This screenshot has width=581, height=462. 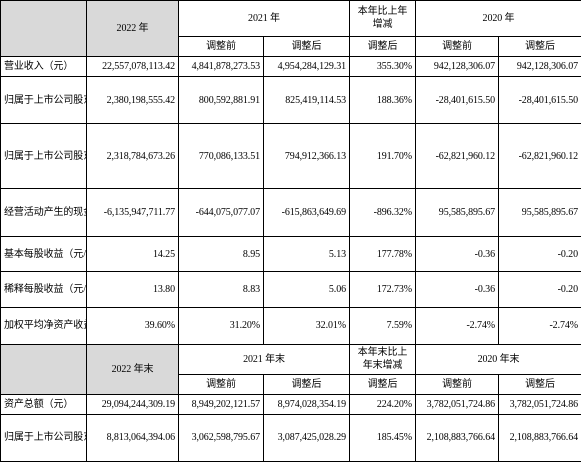 I want to click on cell-2020-after: -62,821,960.12, so click(x=539, y=156).